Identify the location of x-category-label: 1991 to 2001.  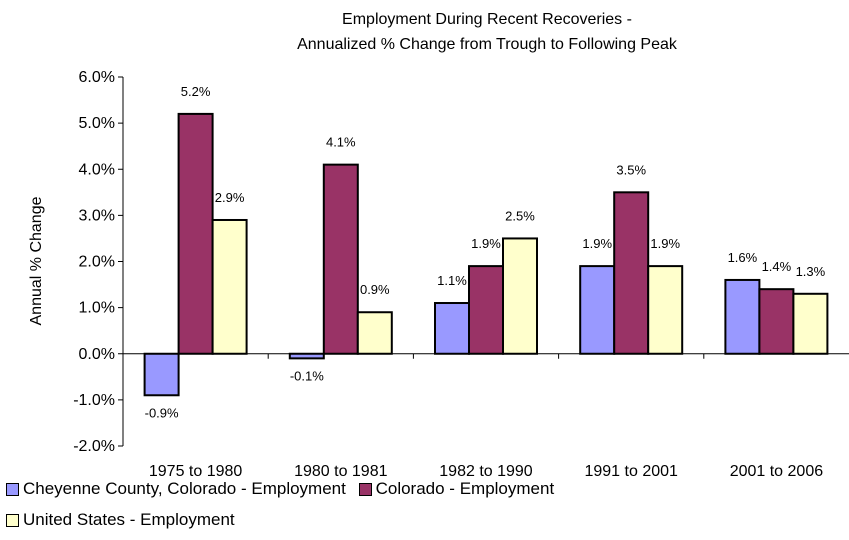
(631, 471).